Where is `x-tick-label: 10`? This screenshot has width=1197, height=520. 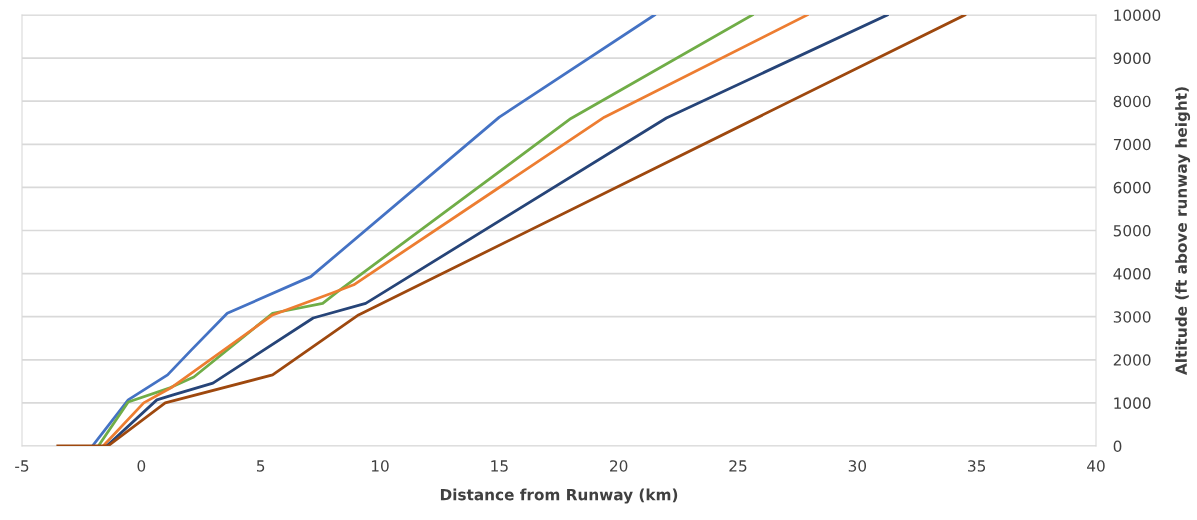 x-tick-label: 10 is located at coordinates (380, 466).